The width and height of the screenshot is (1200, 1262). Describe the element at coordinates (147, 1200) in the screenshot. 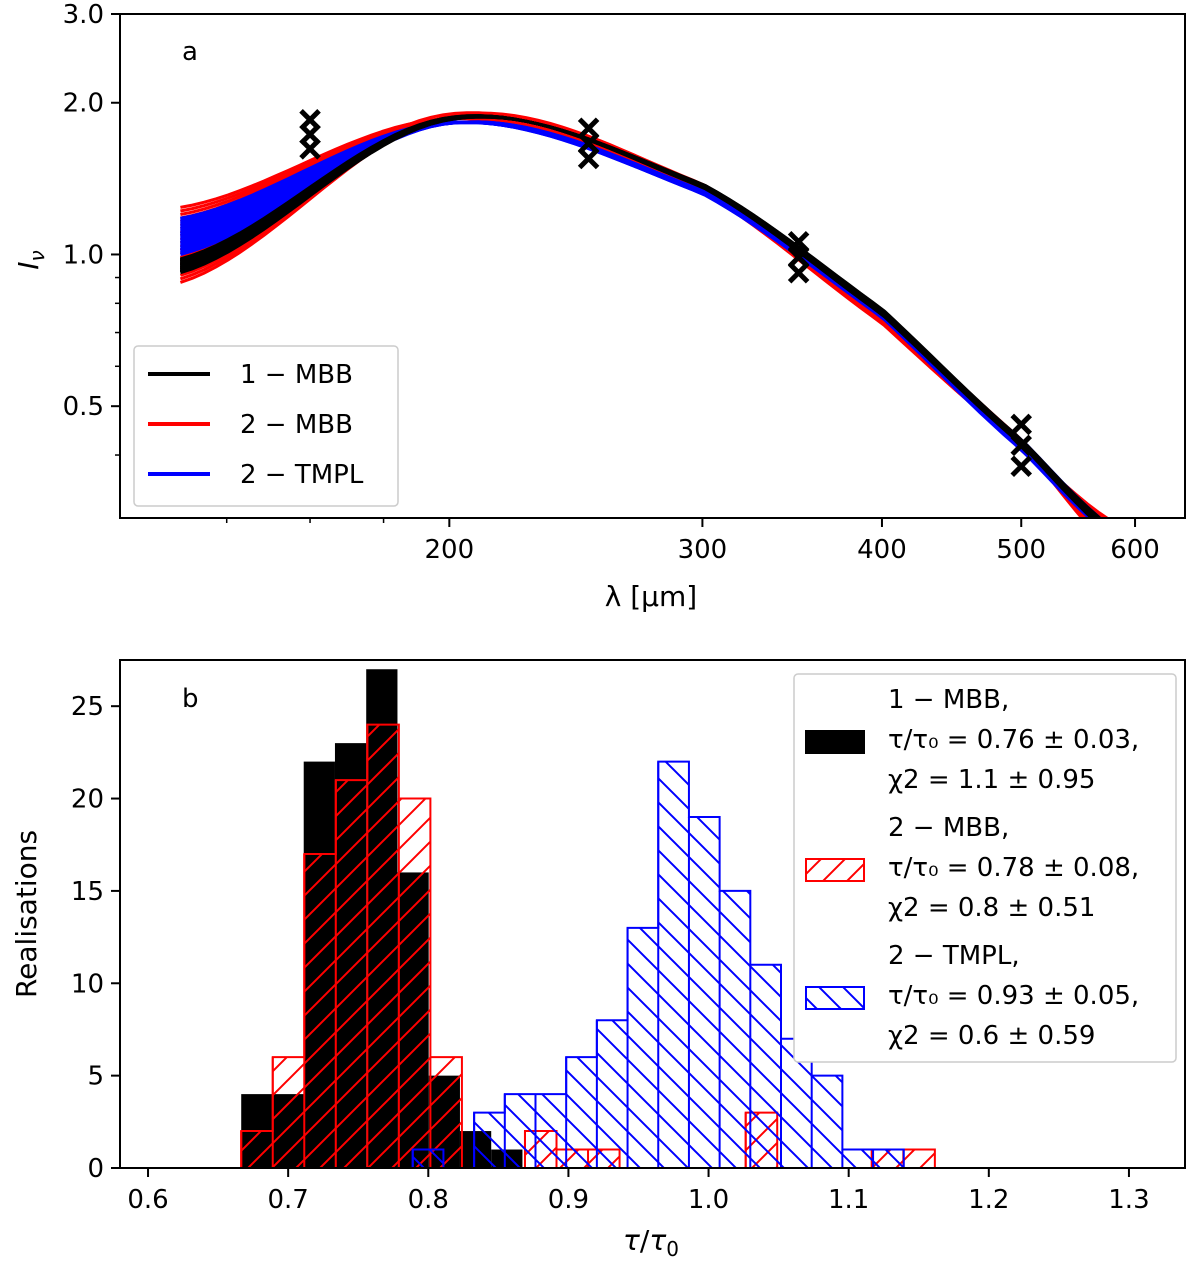

I see `x-tick-label-b-0: 0.6` at that location.